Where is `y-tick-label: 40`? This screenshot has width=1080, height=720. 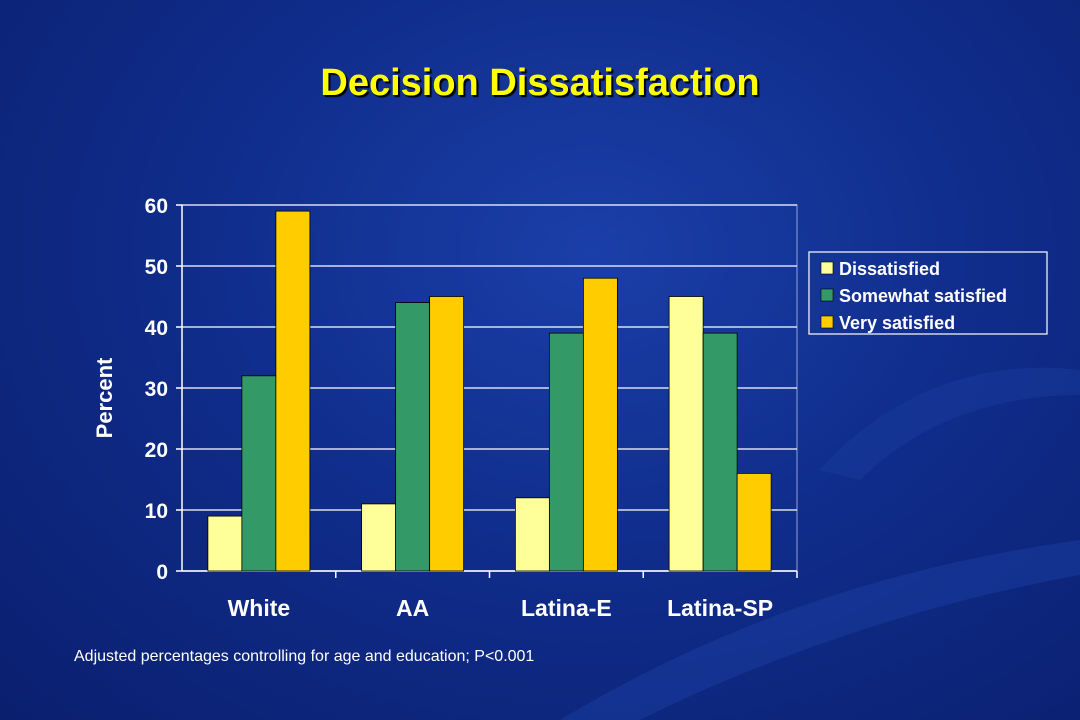 y-tick-label: 40 is located at coordinates (156, 328).